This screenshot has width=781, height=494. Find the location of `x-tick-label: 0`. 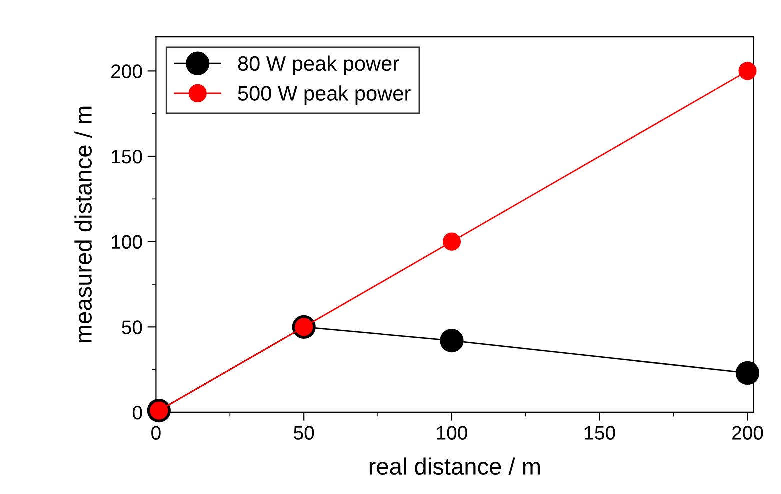

x-tick-label: 0 is located at coordinates (156, 433).